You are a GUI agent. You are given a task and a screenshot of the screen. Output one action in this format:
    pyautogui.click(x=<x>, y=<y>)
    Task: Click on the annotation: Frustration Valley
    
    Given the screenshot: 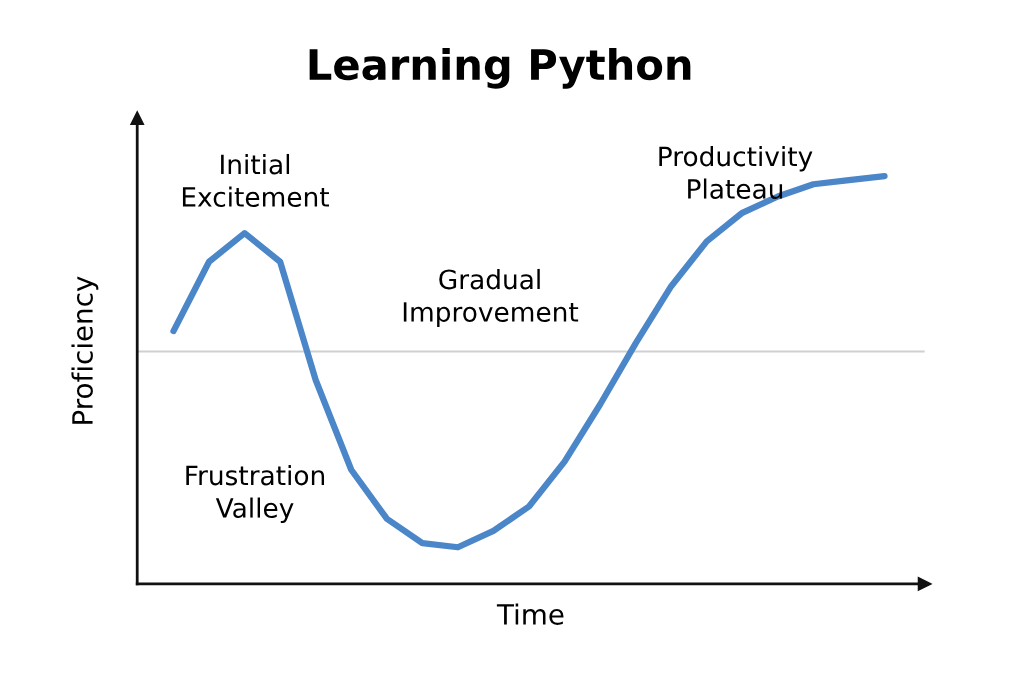 What is the action you would take?
    pyautogui.click(x=255, y=494)
    